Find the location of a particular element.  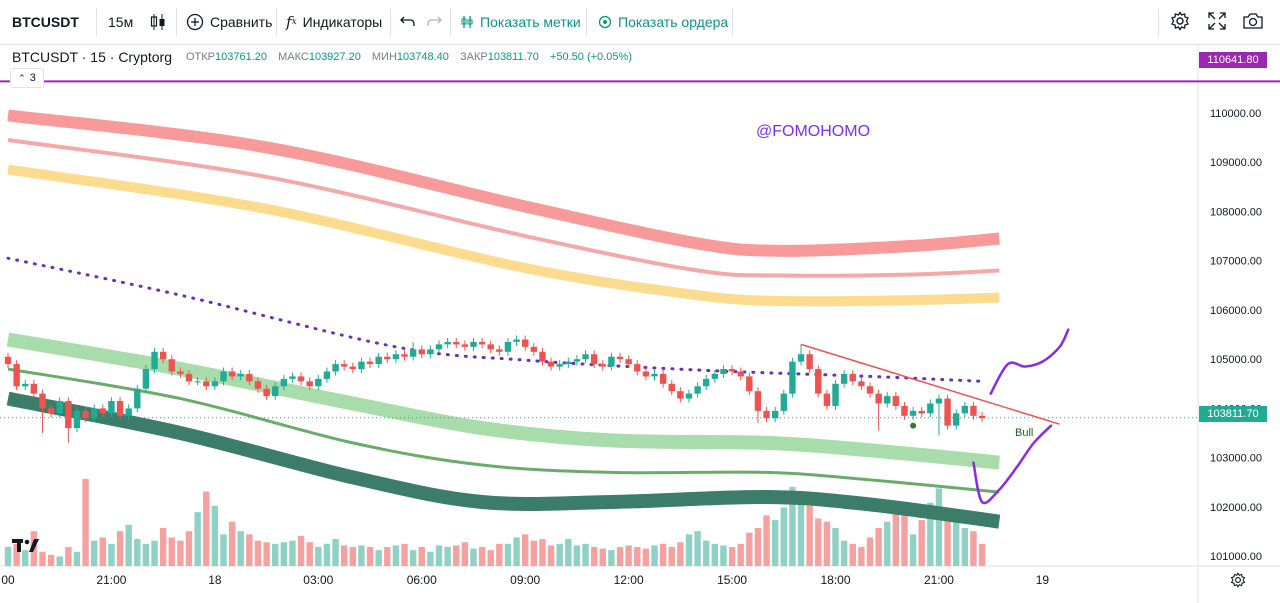

interval-button: 15м is located at coordinates (121, 22).